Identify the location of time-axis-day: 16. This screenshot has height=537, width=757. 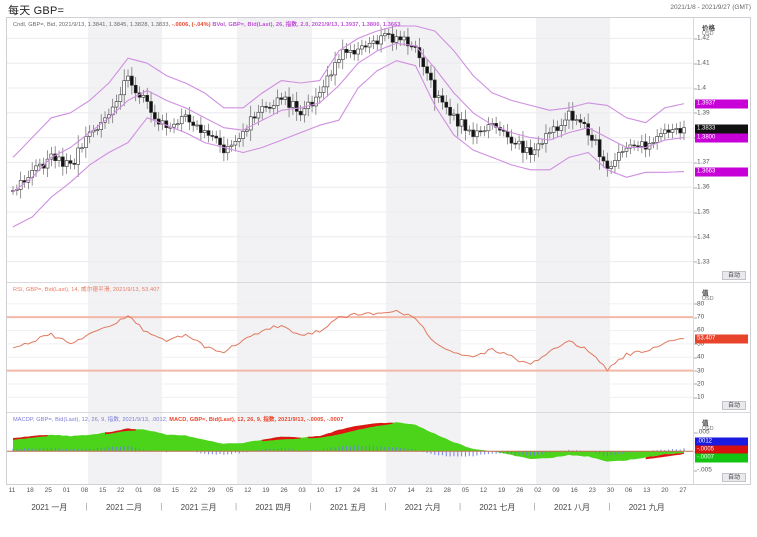
(574, 490).